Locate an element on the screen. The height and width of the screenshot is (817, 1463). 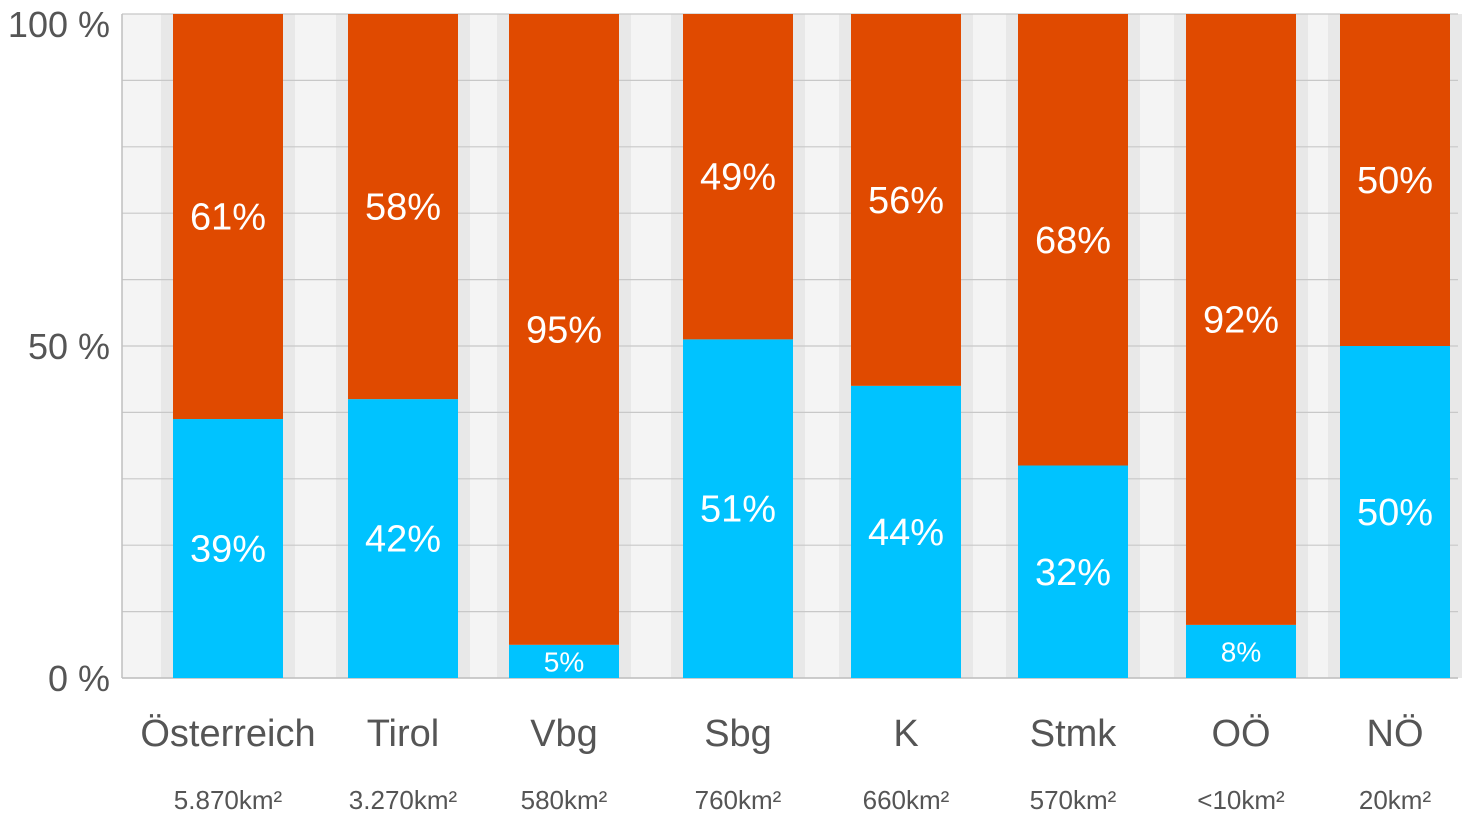
x-category-label: Stmk is located at coordinates (1074, 734).